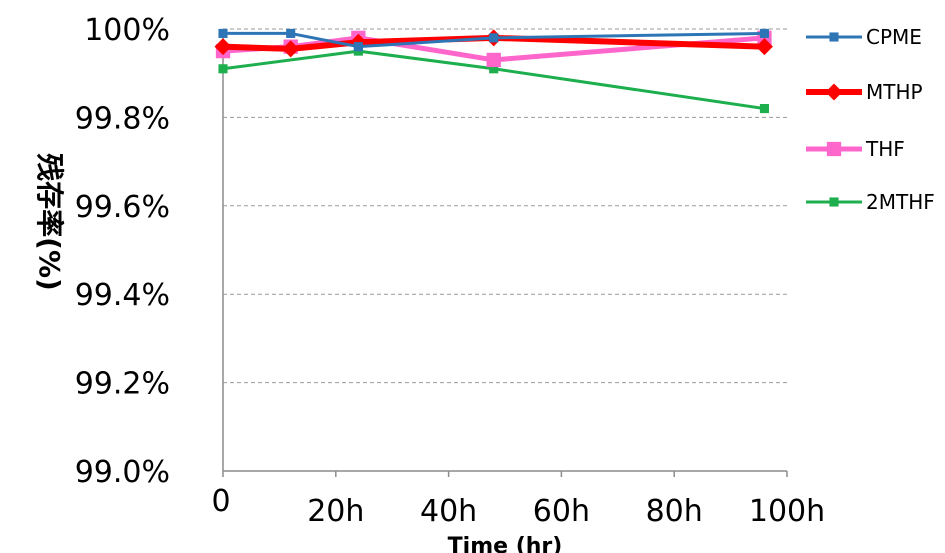 Image resolution: width=945 pixels, height=553 pixels. Describe the element at coordinates (220, 501) in the screenshot. I see `x-tick-label: 0` at that location.